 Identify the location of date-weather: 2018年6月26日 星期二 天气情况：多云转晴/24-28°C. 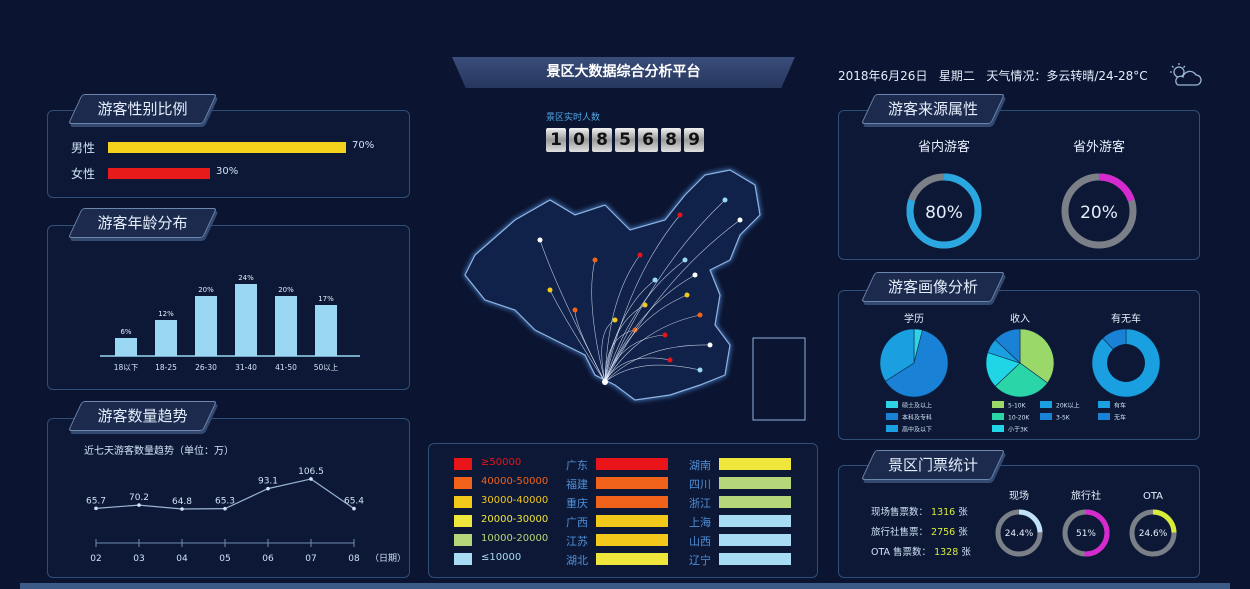
(993, 75).